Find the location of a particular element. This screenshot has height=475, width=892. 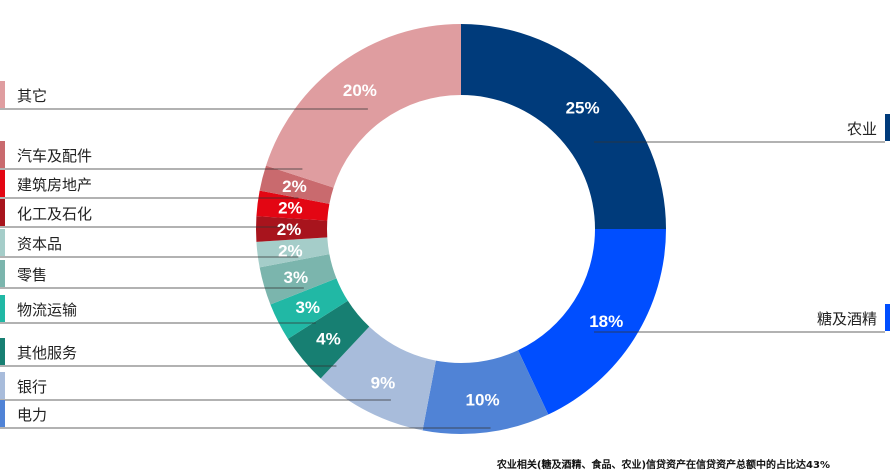

category-label: 其他服务 is located at coordinates (47, 353).